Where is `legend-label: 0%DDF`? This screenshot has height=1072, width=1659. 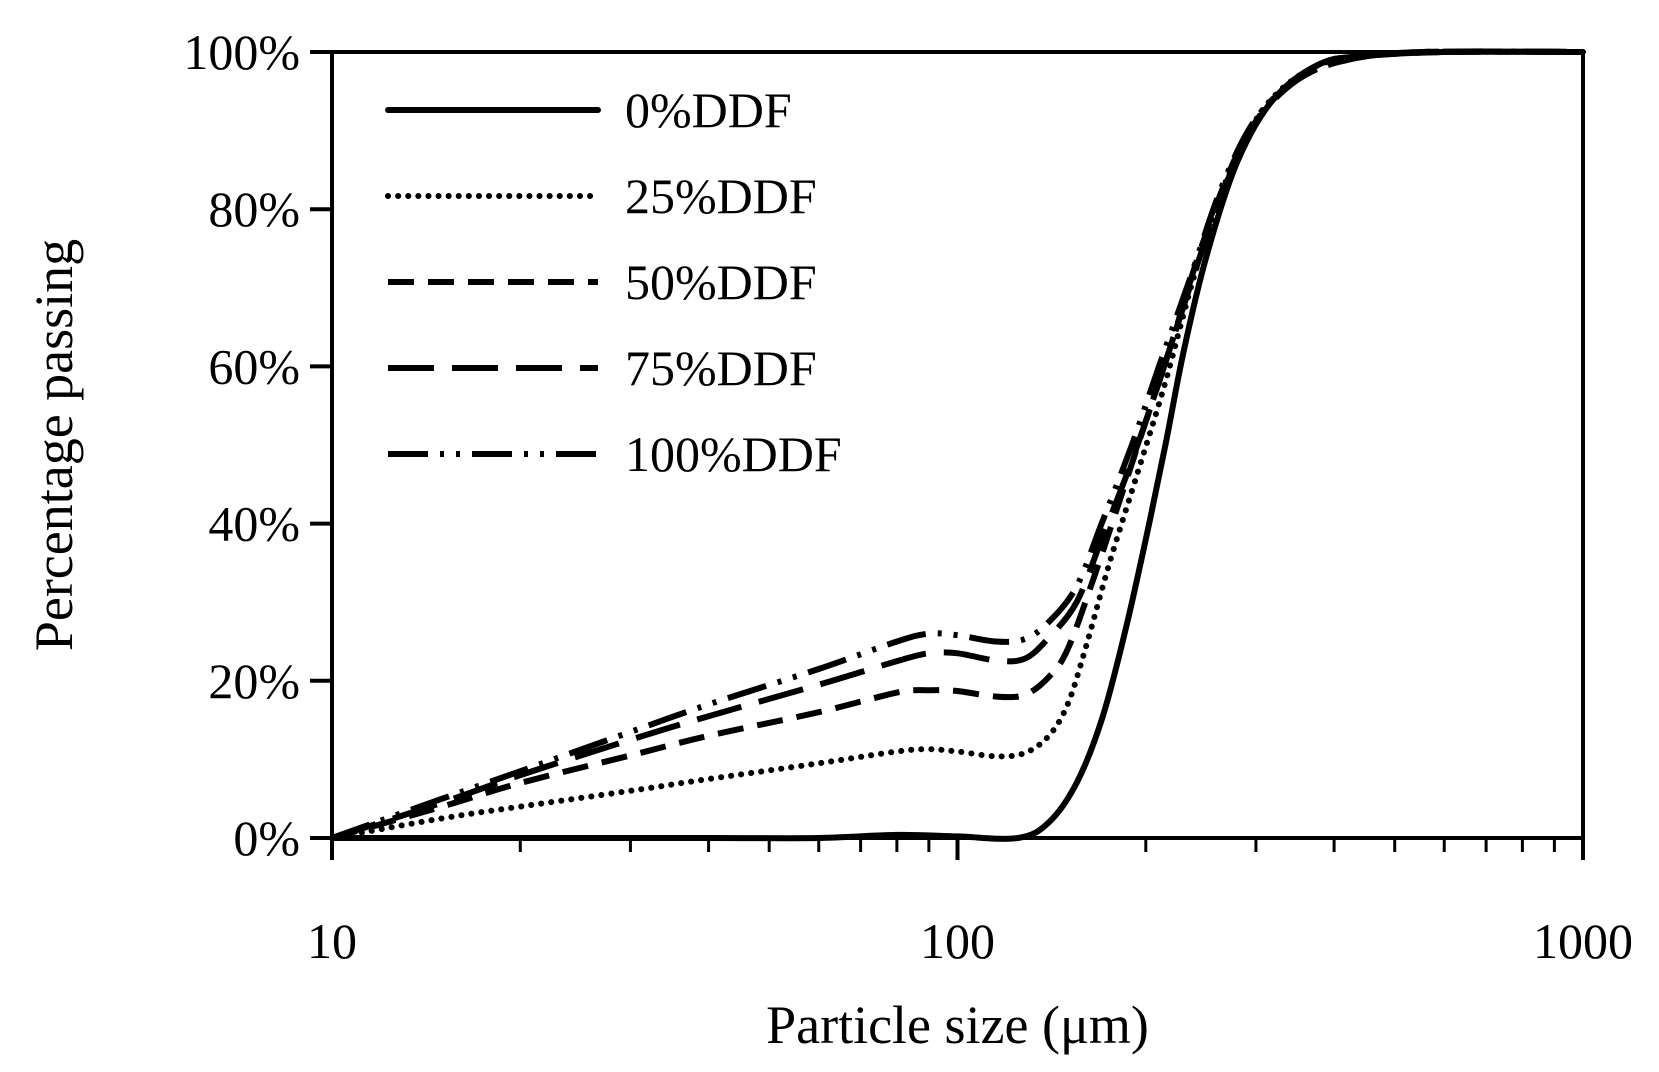 legend-label: 0%DDF is located at coordinates (708, 110).